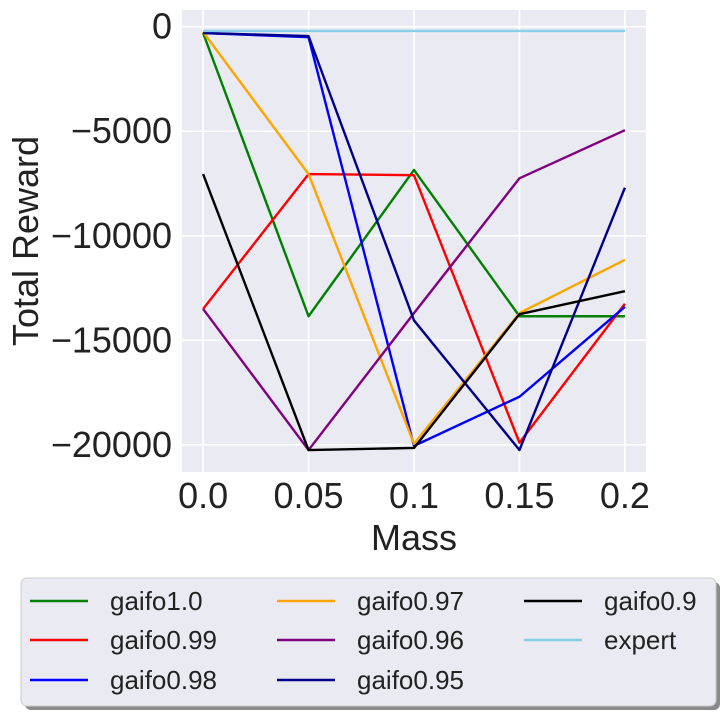  I want to click on x-axis-title: Mass, so click(414, 537).